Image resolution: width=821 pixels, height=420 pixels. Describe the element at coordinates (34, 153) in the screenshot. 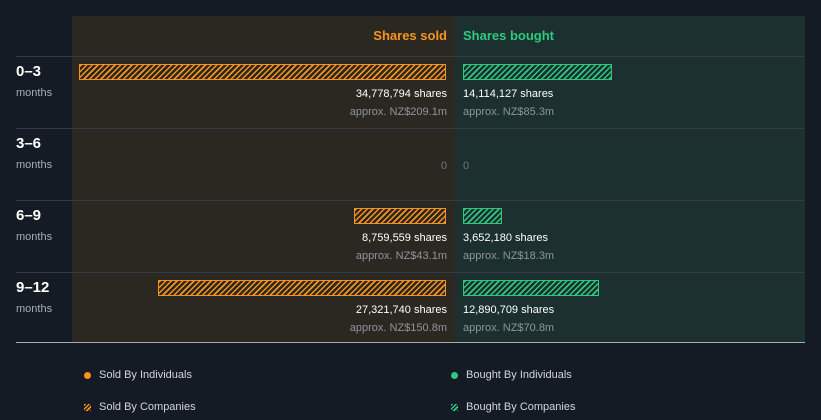

I see `row-label-3-6: 3–6 months` at that location.